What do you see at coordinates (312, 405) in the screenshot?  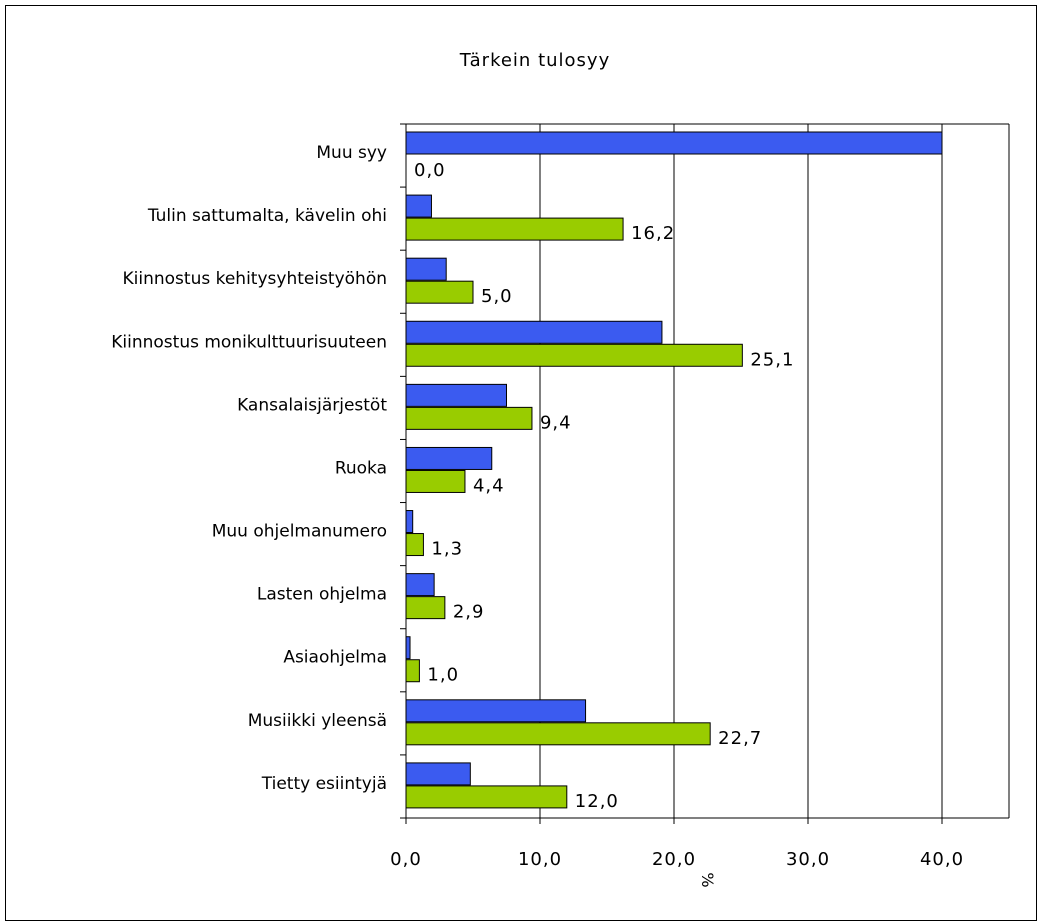 I see `category-label: Kansalaisjärjestöt` at bounding box center [312, 405].